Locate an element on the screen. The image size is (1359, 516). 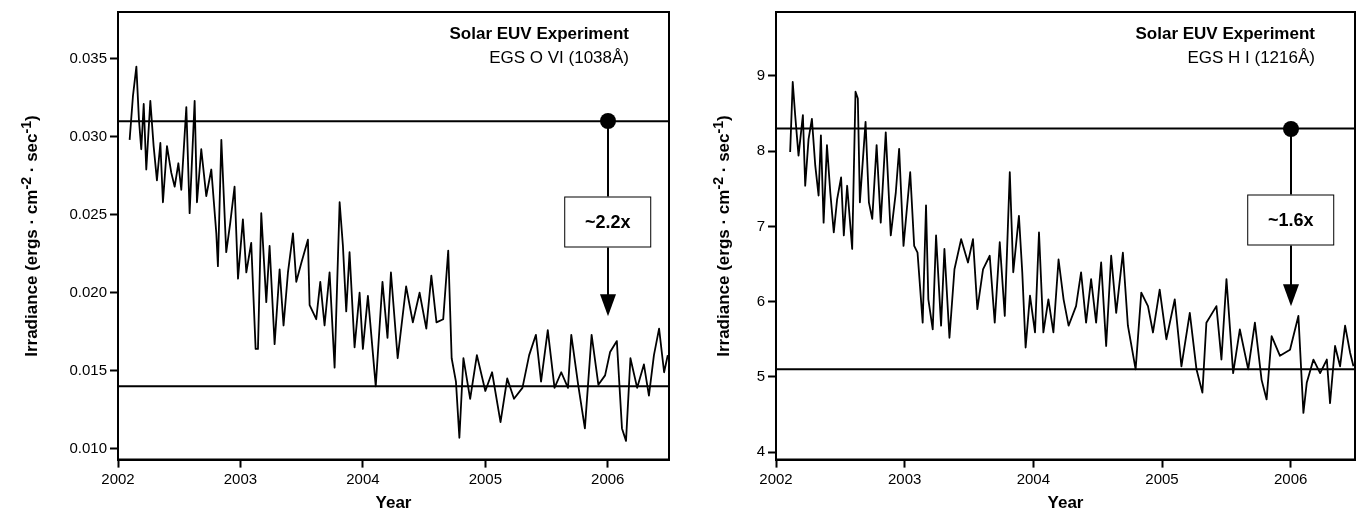
y-tick-label: 0.020 is located at coordinates (88, 291).